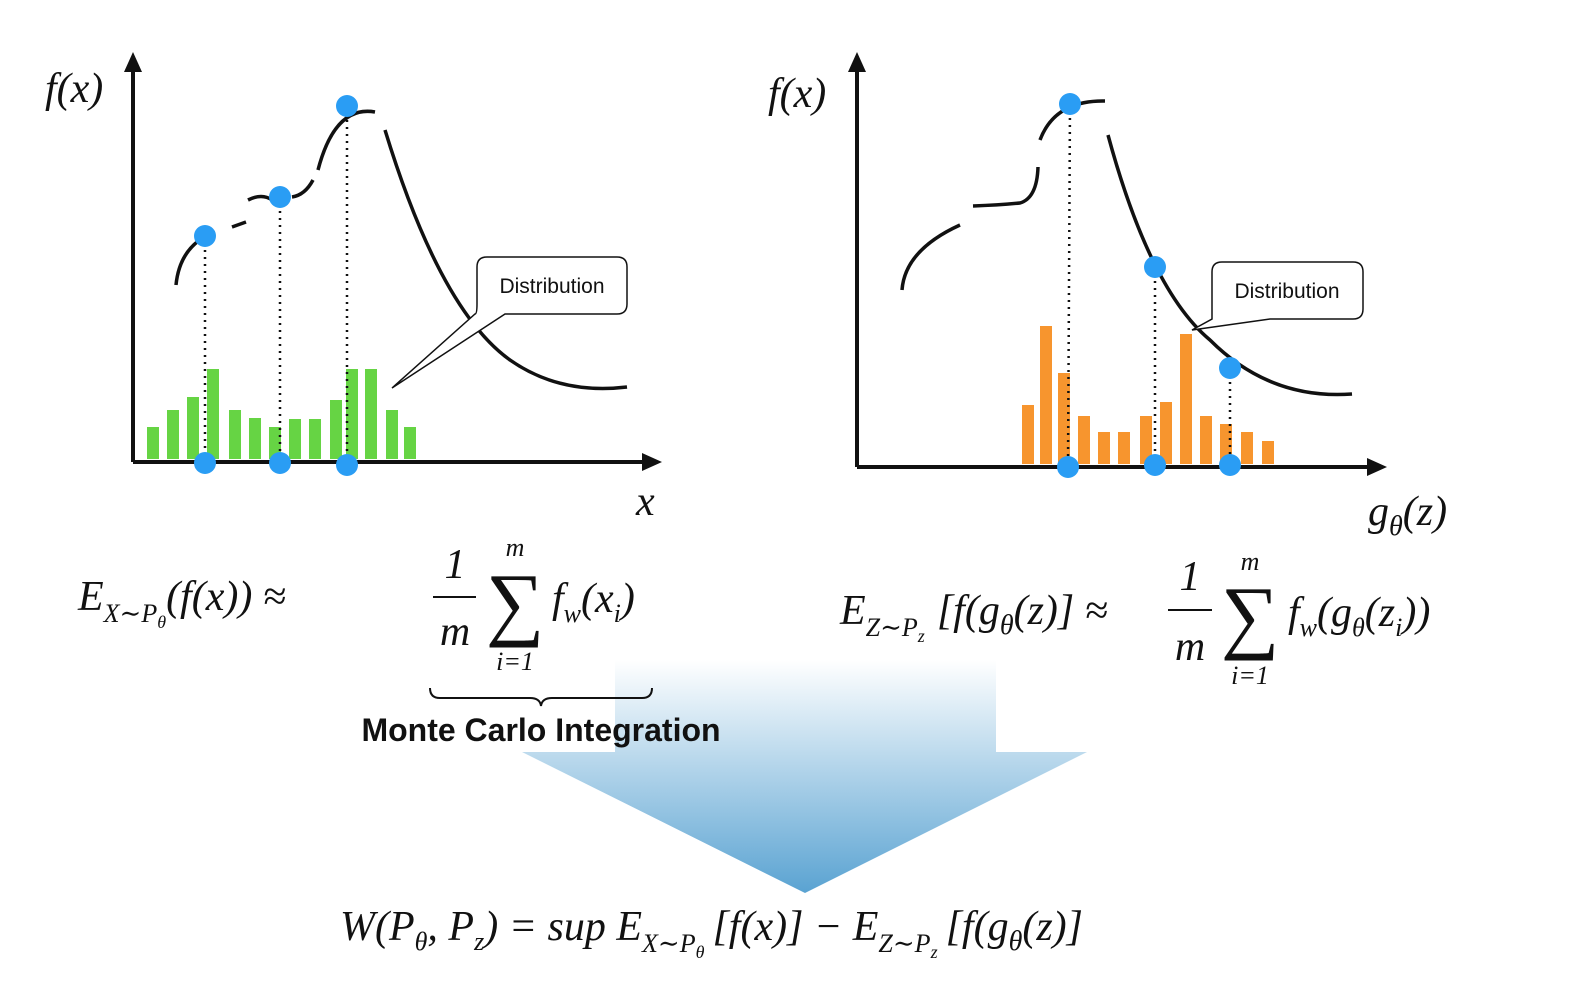 The image size is (1574, 1008). I want to click on part: (z, so click(1380, 613).